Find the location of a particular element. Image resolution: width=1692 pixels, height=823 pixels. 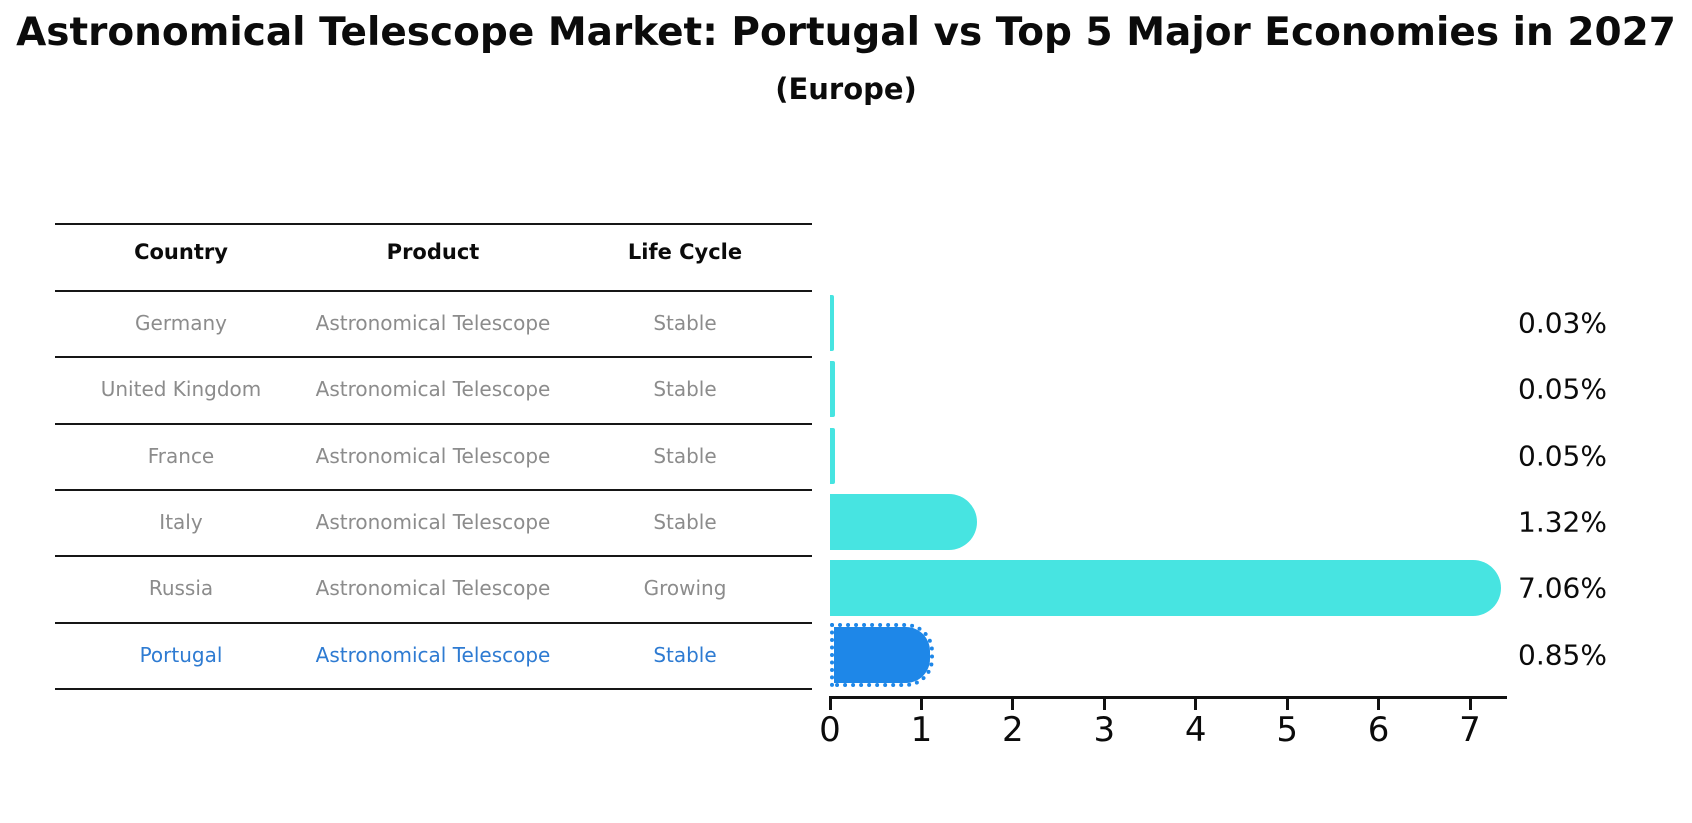

table-cell-lifecycle: Growing is located at coordinates (685, 588).